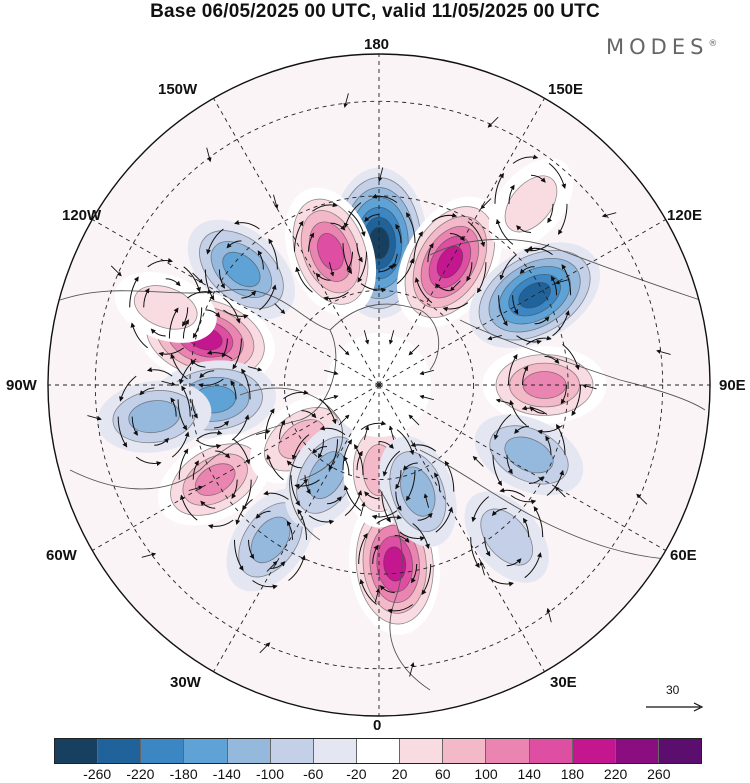 This screenshot has height=783, width=750. Describe the element at coordinates (313, 774) in the screenshot. I see `colorbar-tick-label: -60` at that location.